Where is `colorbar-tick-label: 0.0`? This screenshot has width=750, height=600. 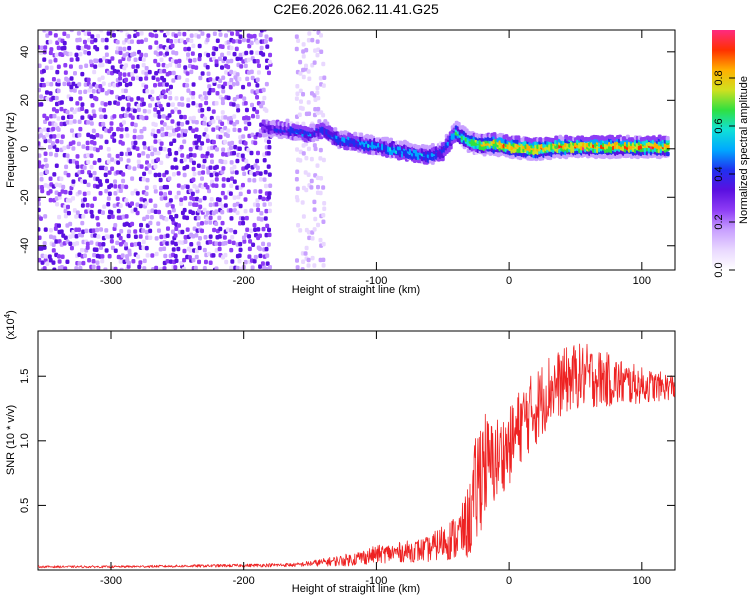 colorbar-tick-label: 0.0 is located at coordinates (719, 269).